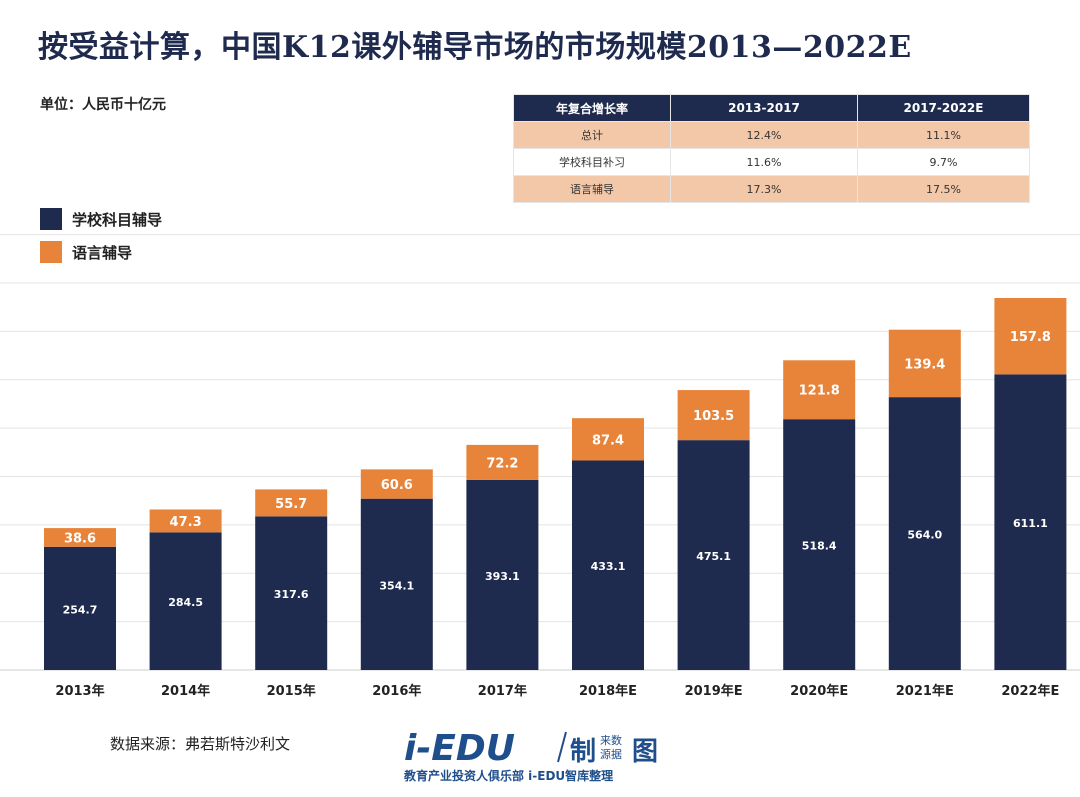 This screenshot has height=797, width=1080. I want to click on data-label-language: 87.4, so click(608, 440).